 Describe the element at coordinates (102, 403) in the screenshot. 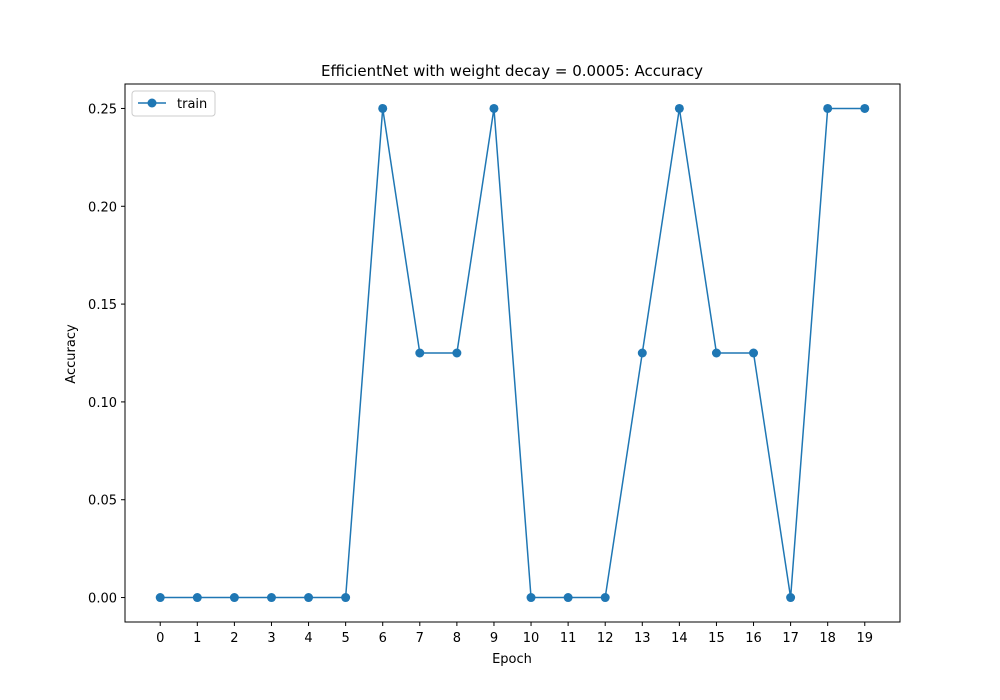

I see `y-tick-label: 0.10` at that location.